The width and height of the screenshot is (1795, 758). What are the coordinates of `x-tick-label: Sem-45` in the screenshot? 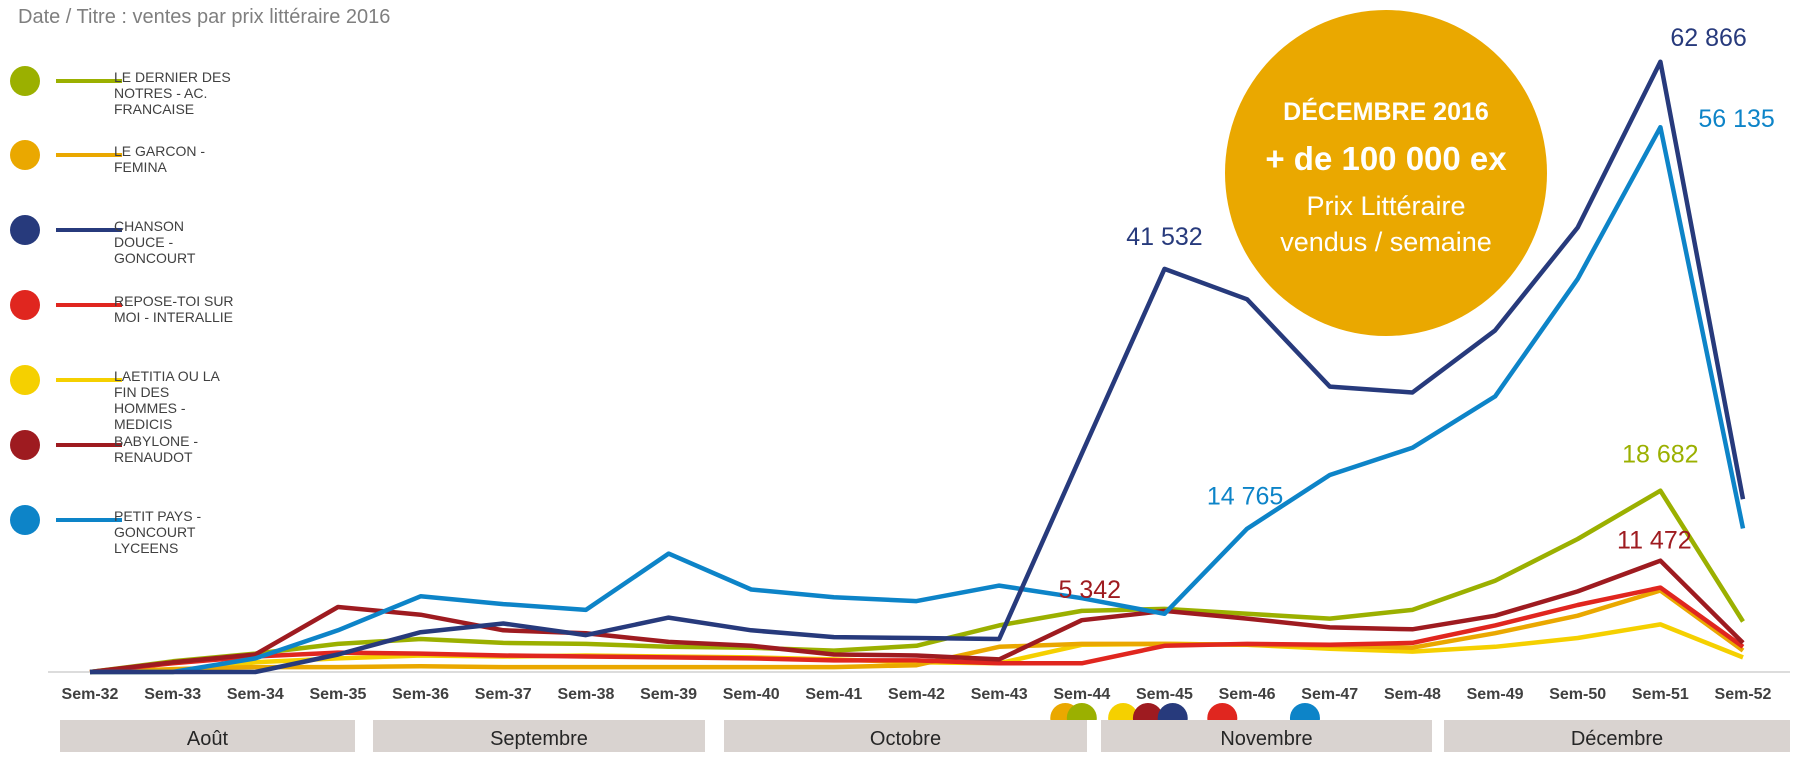 It's located at (1164, 694).